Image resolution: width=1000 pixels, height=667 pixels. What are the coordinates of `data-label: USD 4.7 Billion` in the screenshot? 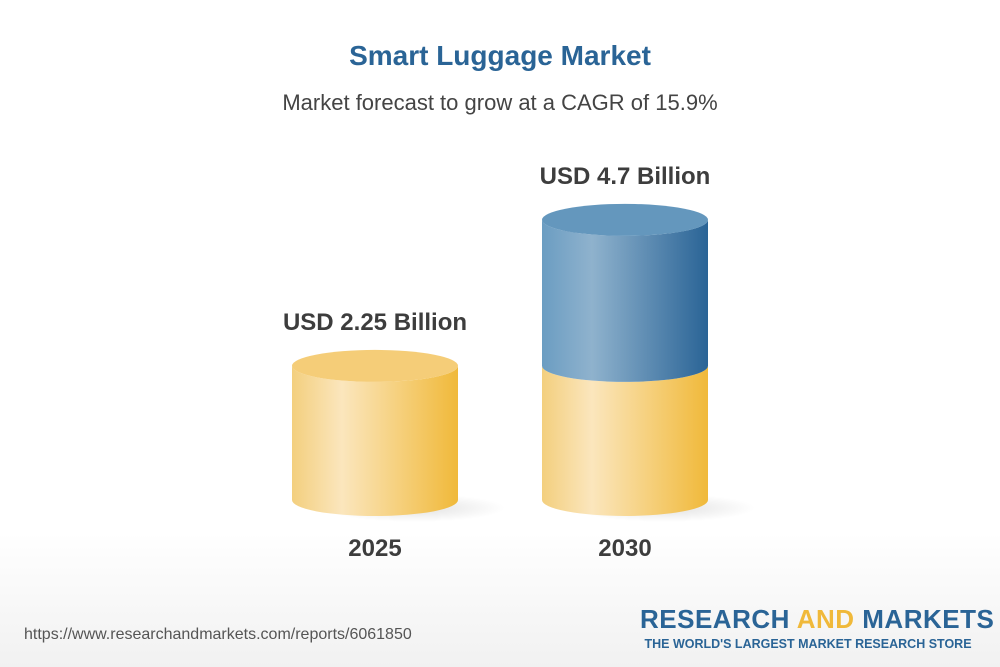 It's located at (625, 176).